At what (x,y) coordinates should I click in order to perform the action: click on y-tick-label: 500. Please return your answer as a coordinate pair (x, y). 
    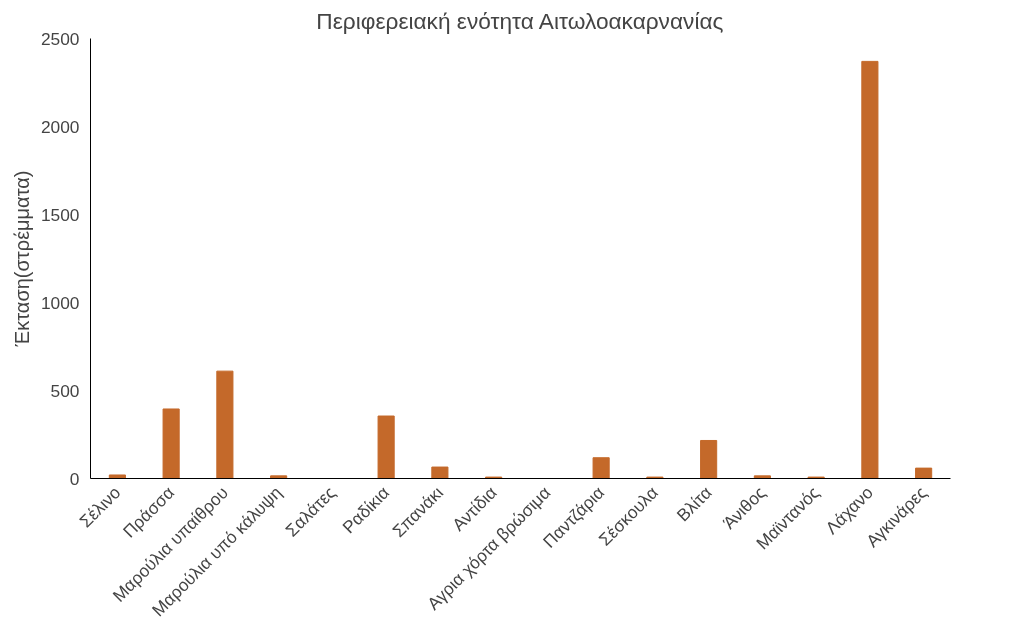
    Looking at the image, I should click on (65, 390).